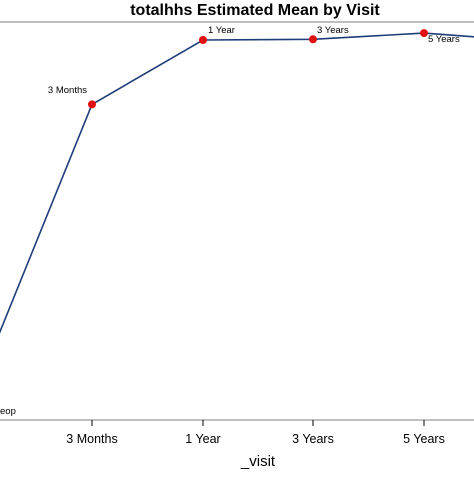 Image resolution: width=474 pixels, height=479 pixels. I want to click on point-label: 1 Year, so click(221, 30).